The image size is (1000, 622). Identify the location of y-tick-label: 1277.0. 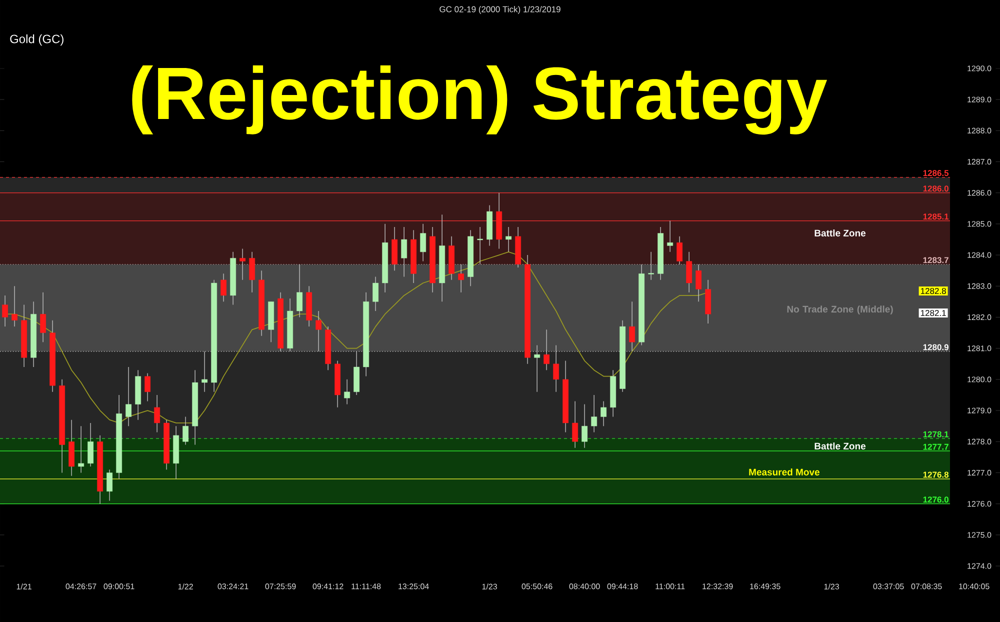
(980, 473).